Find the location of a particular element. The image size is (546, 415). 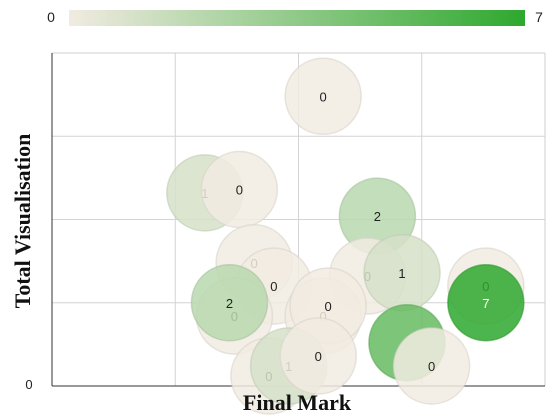

color-scale-min-label: 0 is located at coordinates (51, 17).